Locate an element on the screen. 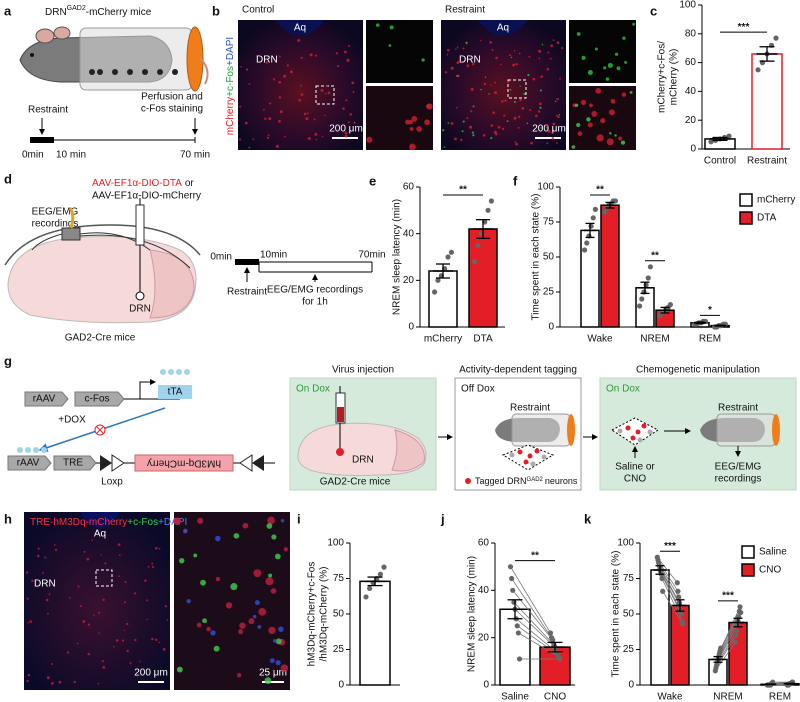 The width and height of the screenshot is (800, 702). recordings-label: recordings is located at coordinates (55, 224).